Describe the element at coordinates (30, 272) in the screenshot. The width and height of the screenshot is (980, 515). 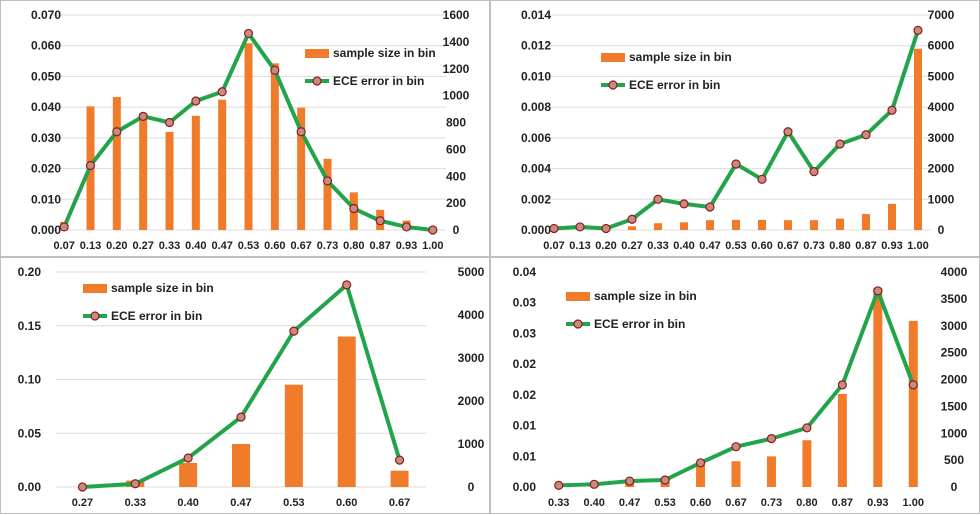
I see `left-axis-tick-label: 0.20` at that location.